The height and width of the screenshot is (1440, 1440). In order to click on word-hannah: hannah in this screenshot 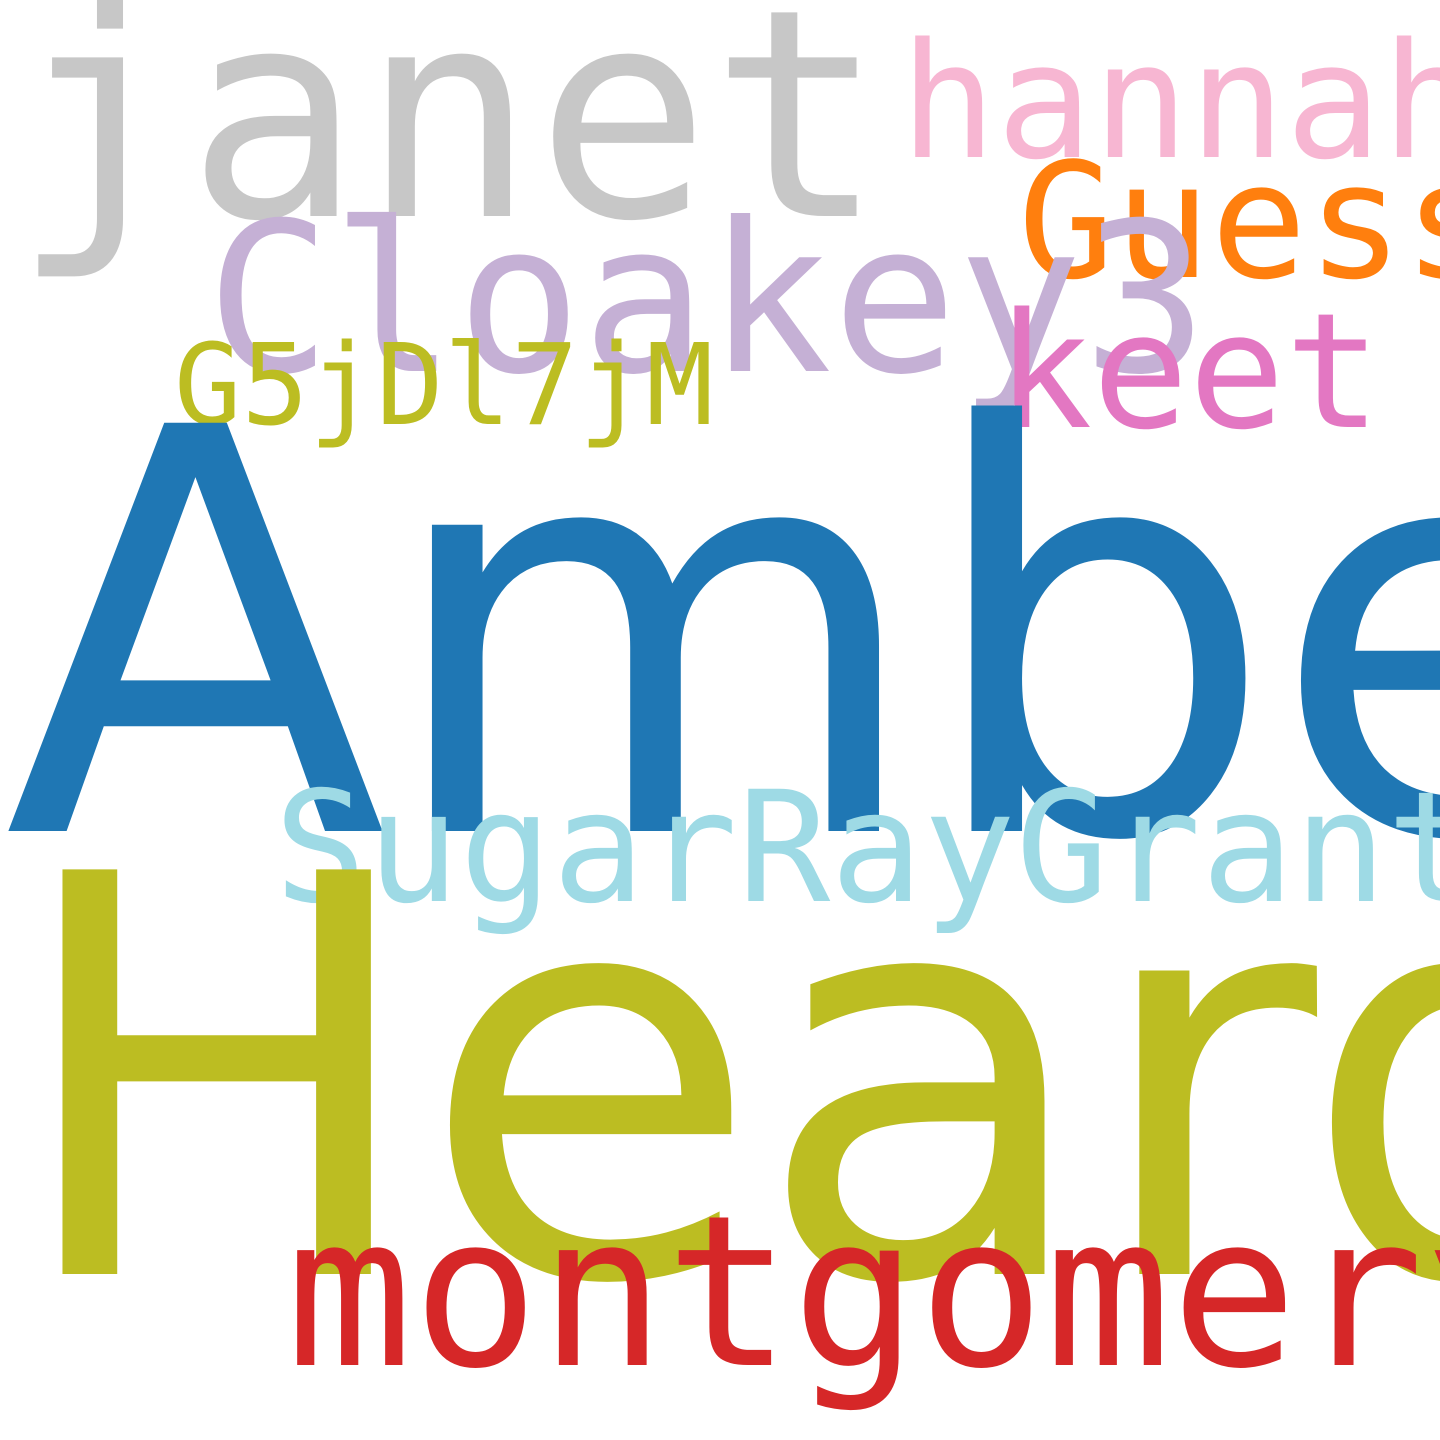, I will do `click(1170, 101)`.